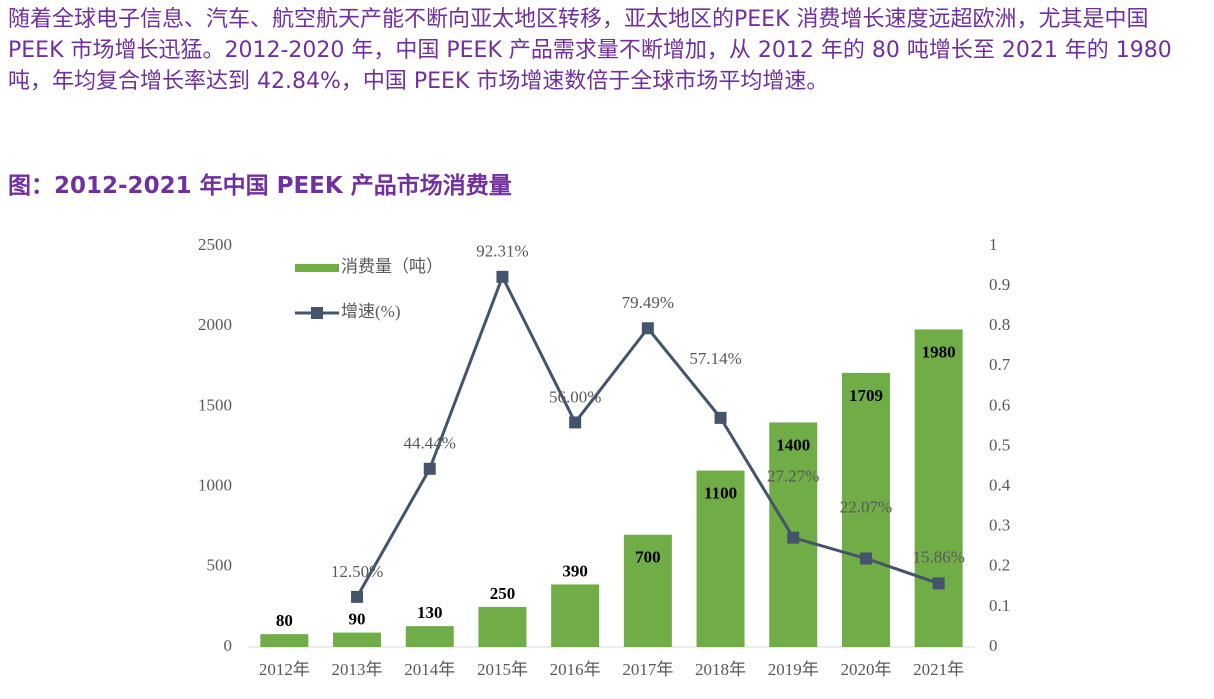  Describe the element at coordinates (648, 302) in the screenshot. I see `line-label: 79.49%` at that location.